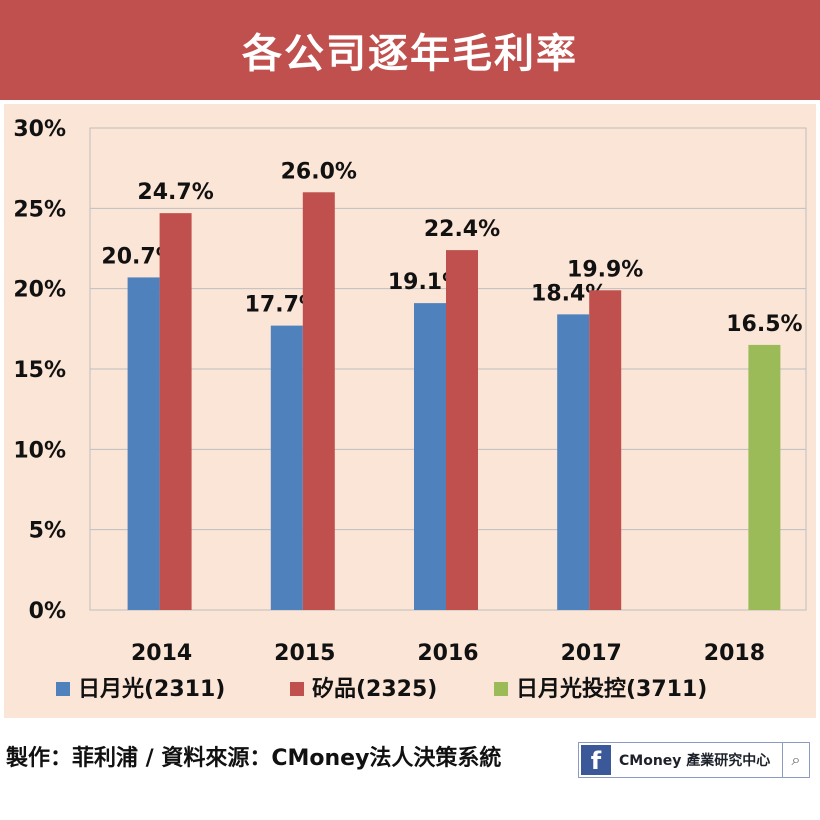 Image resolution: width=820 pixels, height=820 pixels. What do you see at coordinates (605, 269) in the screenshot?
I see `data-label: 19.9%` at bounding box center [605, 269].